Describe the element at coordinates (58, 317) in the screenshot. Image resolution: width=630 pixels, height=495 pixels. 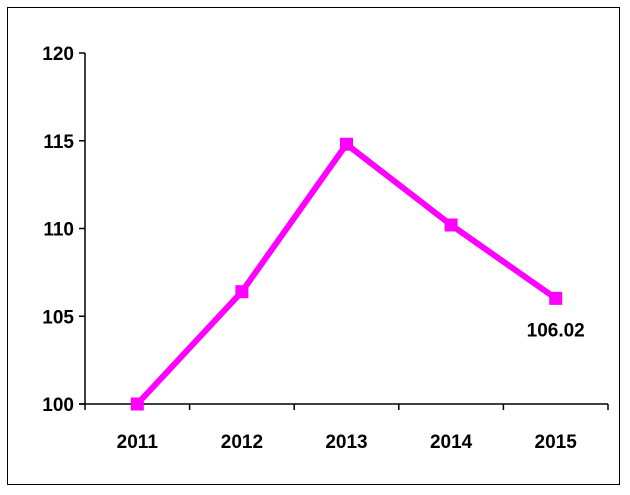
I see `y-tick-label: 105` at that location.